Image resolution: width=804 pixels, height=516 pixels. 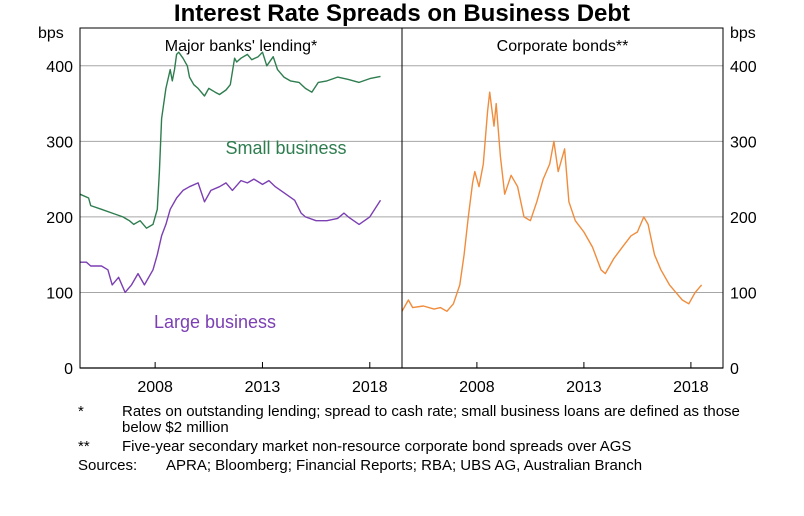 I want to click on y-tick-label-right-1: 100, so click(x=743, y=293).